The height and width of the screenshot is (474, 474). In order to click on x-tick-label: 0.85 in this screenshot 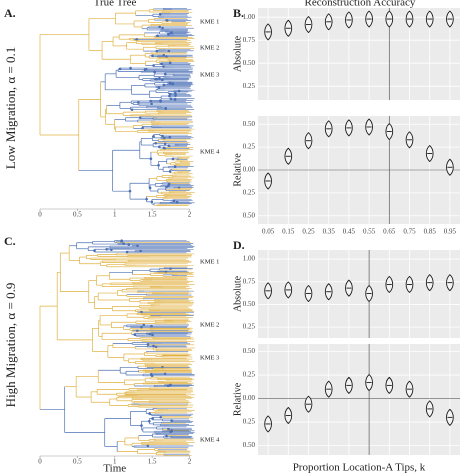, I will do `click(430, 232)`.